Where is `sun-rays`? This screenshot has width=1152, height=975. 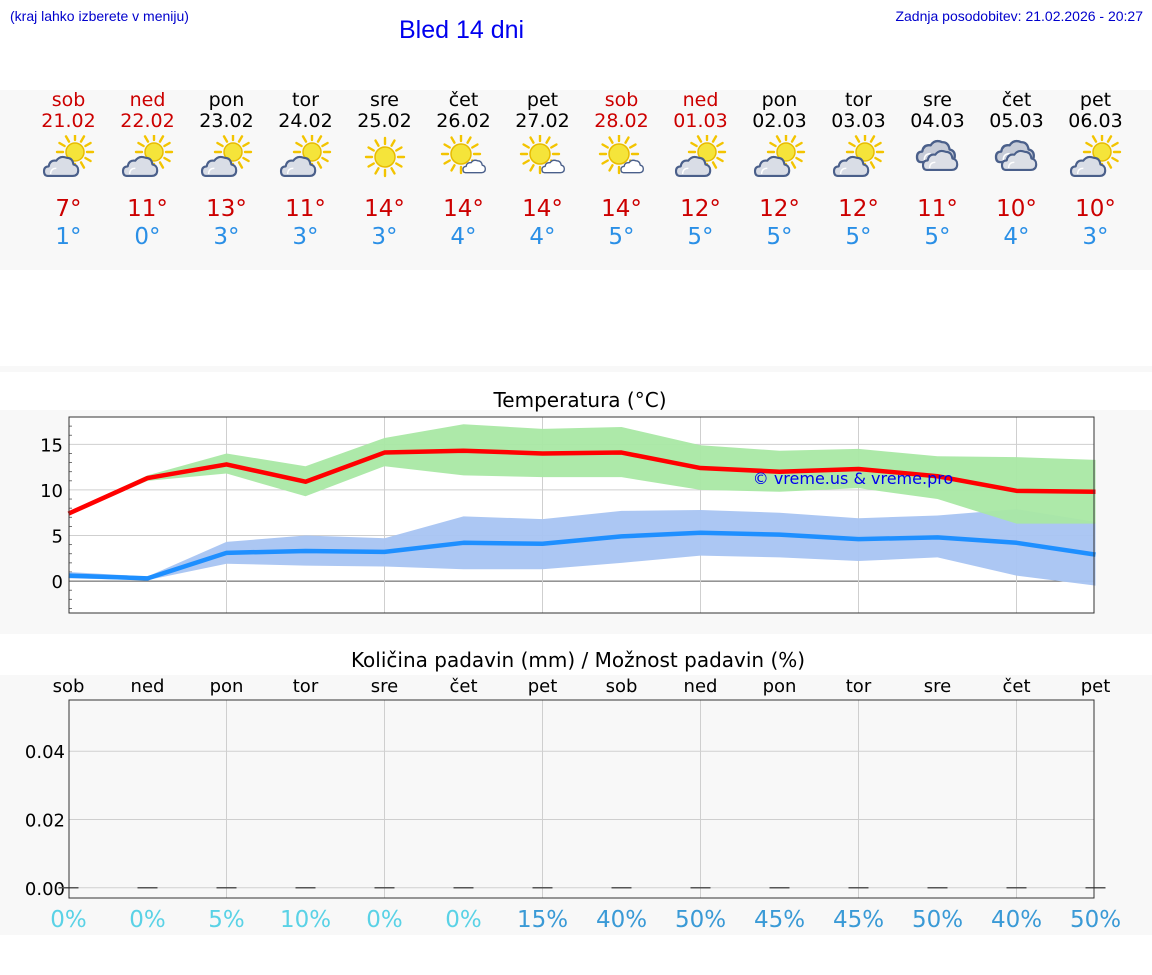 sun-rays is located at coordinates (384, 157).